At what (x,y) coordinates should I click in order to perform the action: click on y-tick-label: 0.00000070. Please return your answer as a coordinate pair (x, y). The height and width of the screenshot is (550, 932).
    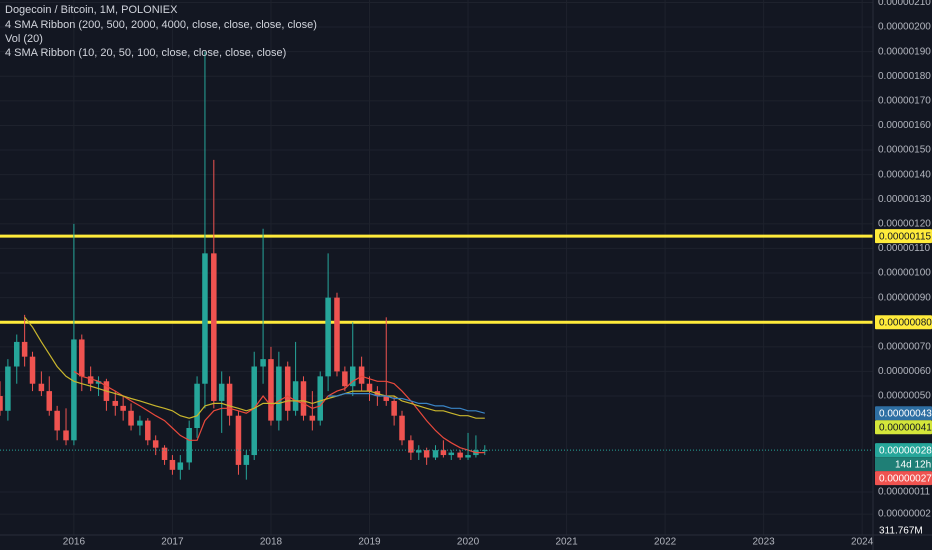
    Looking at the image, I should click on (904, 346).